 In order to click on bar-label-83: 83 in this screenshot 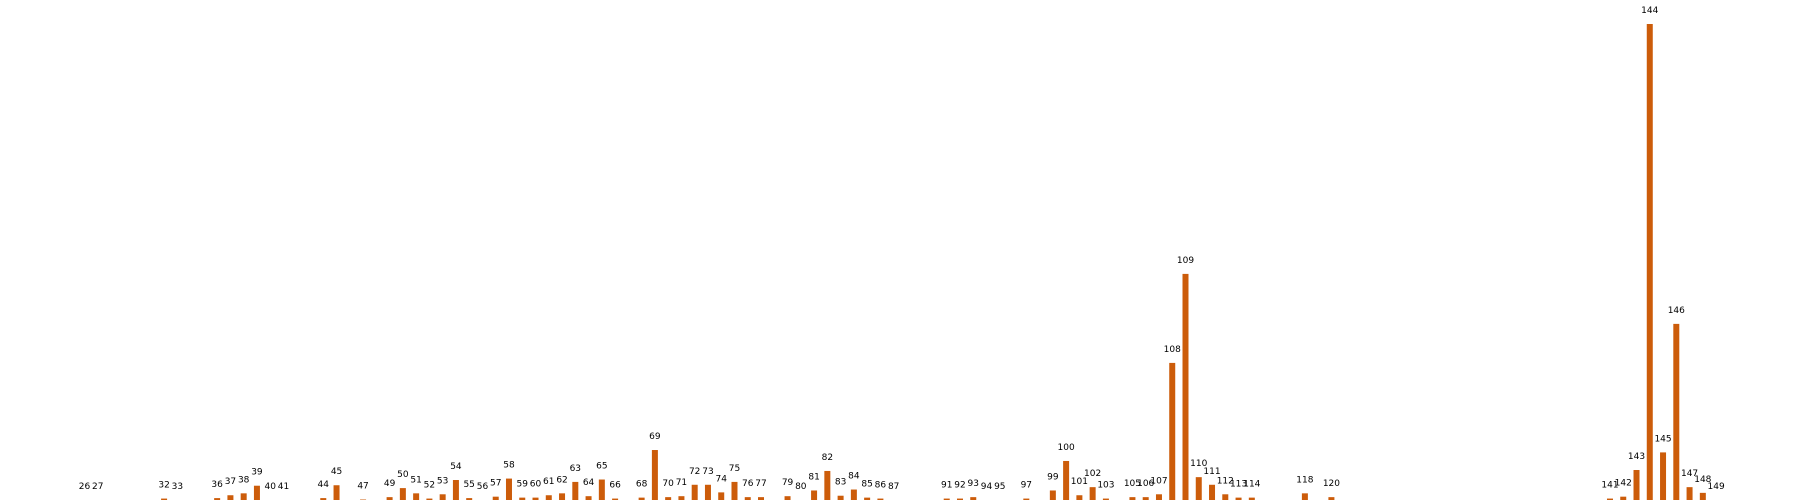, I will do `click(840, 483)`.